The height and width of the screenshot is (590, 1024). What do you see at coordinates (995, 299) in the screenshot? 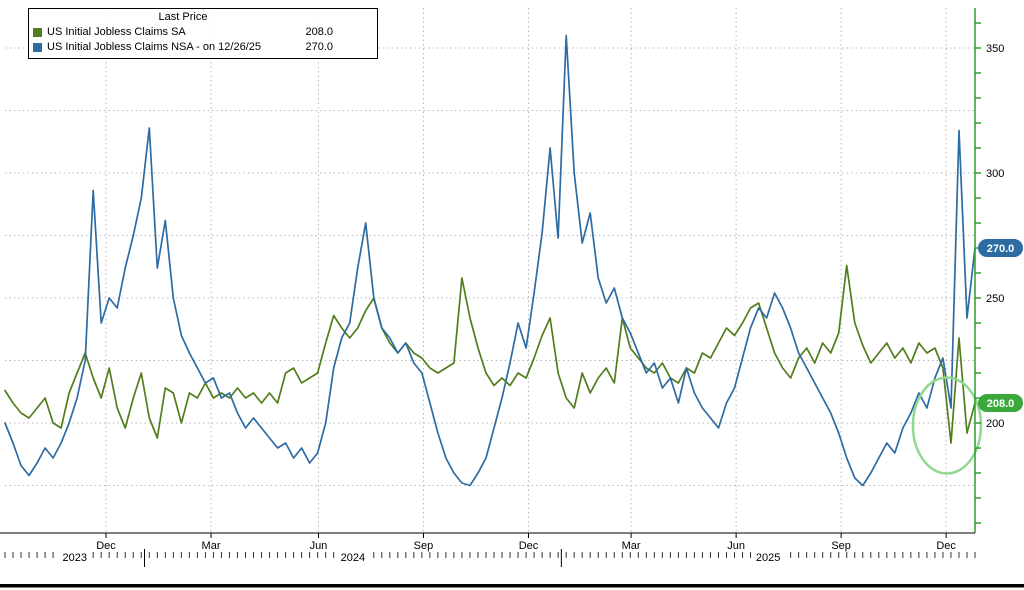
I see `svg-text: 250` at bounding box center [995, 299].